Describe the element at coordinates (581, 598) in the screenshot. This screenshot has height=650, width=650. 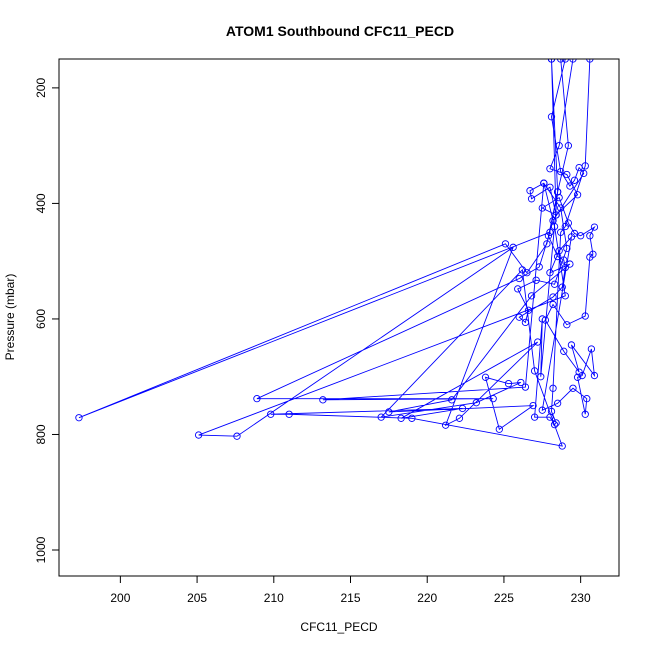
I see `x-tick-label: 230` at that location.